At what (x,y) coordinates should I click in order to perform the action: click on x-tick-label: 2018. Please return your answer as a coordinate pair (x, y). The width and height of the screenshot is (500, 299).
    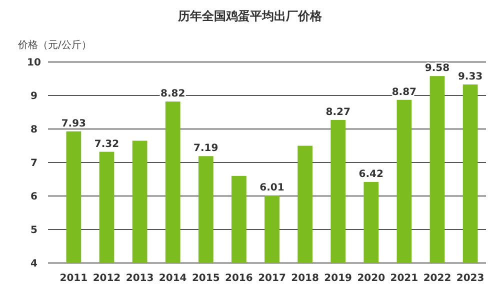
    Looking at the image, I should click on (305, 278).